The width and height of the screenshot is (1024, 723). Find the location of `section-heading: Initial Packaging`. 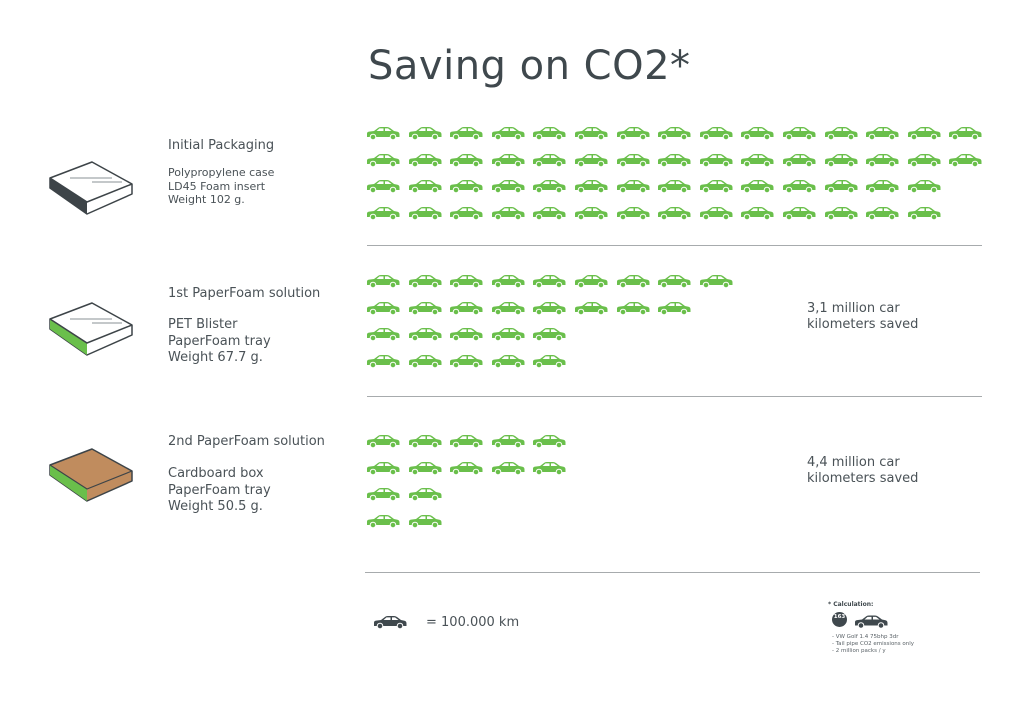

section-heading: Initial Packaging is located at coordinates (221, 145).